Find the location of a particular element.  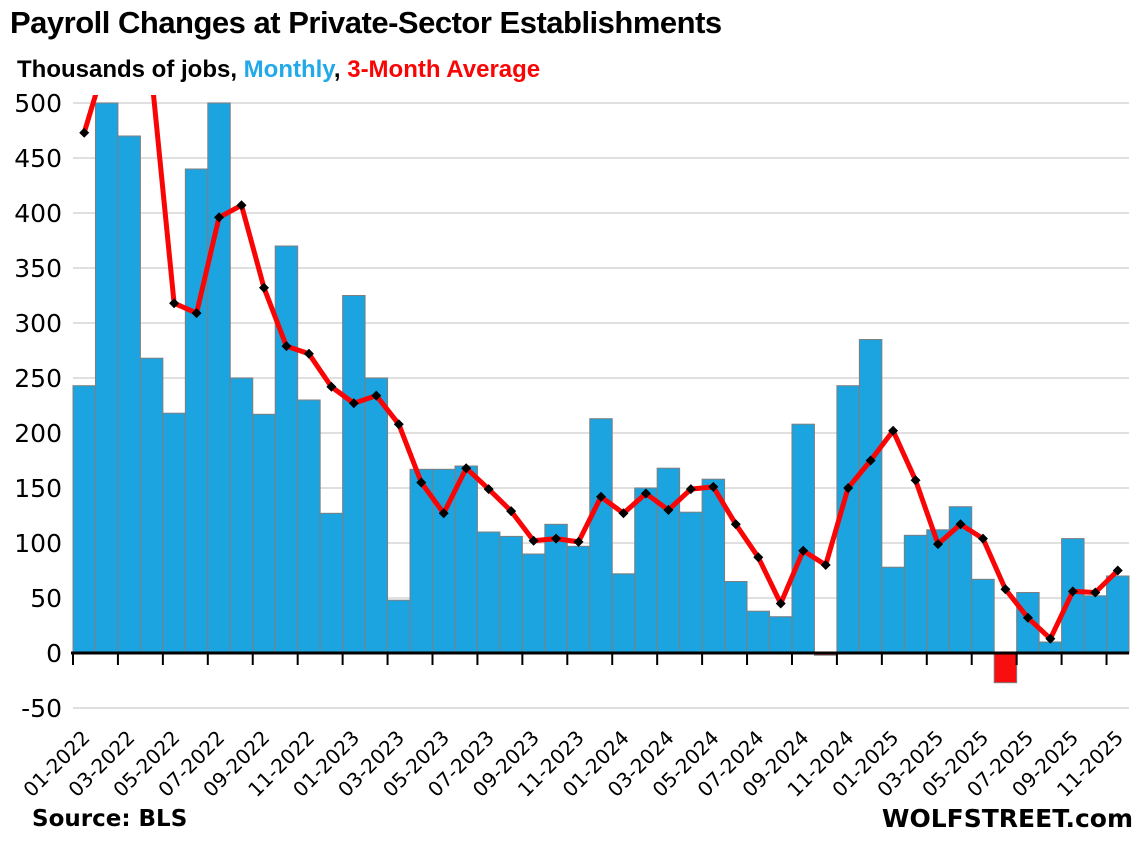

y-label-100: 100 is located at coordinates (38, 543).